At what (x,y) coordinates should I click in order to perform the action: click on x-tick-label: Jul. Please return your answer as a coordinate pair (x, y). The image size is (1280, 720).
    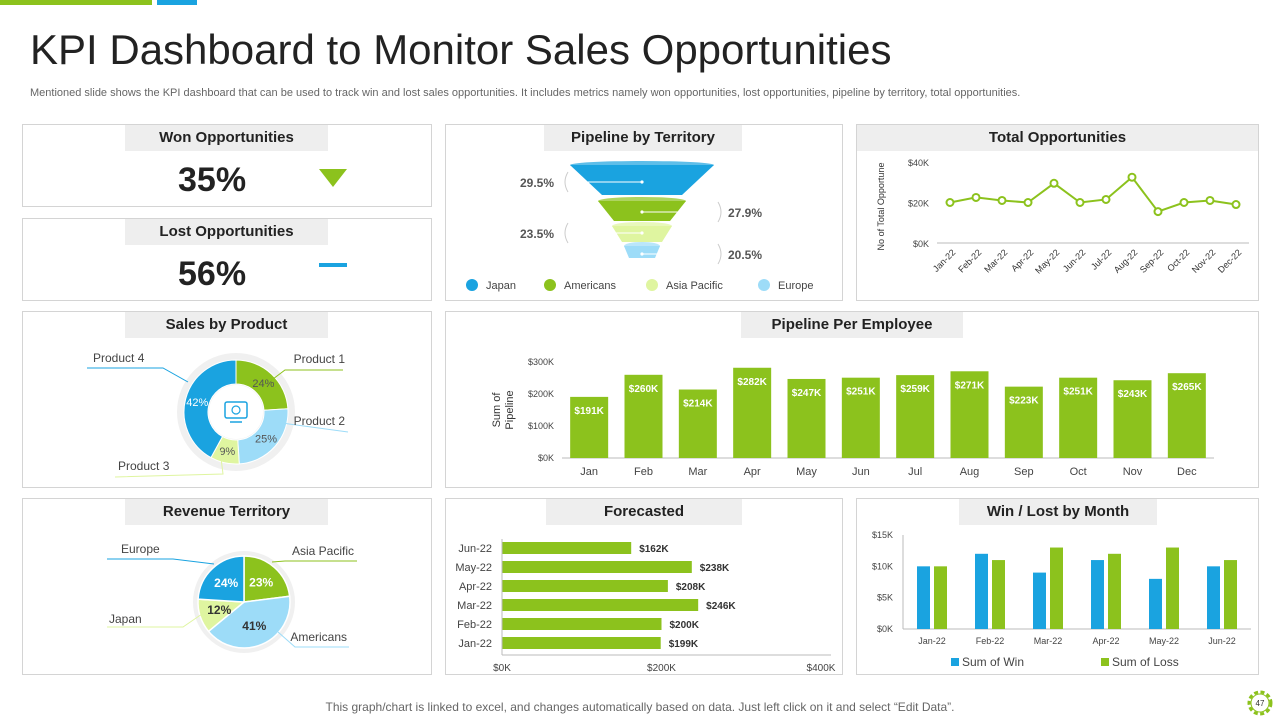
    Looking at the image, I should click on (915, 472).